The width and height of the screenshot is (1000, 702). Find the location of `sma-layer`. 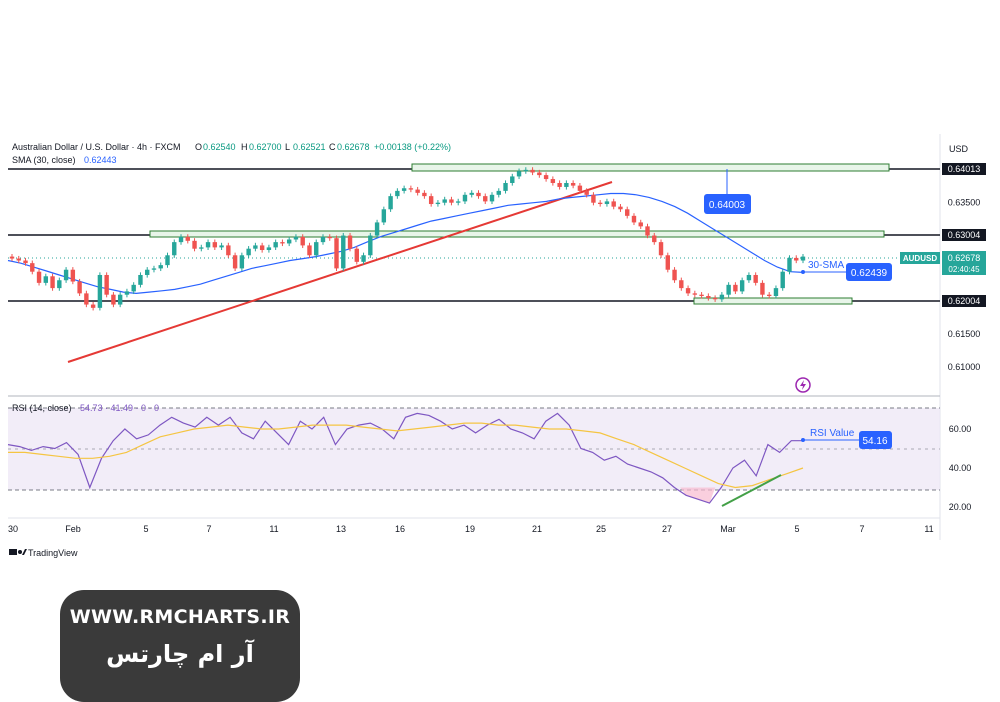

sma-layer is located at coordinates (405, 243).